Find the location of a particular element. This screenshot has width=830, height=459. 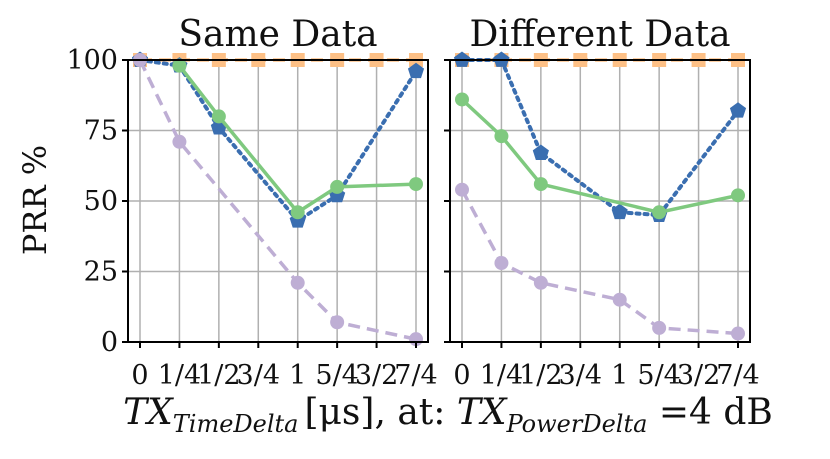

y-tick-label: 0 is located at coordinates (109, 342).